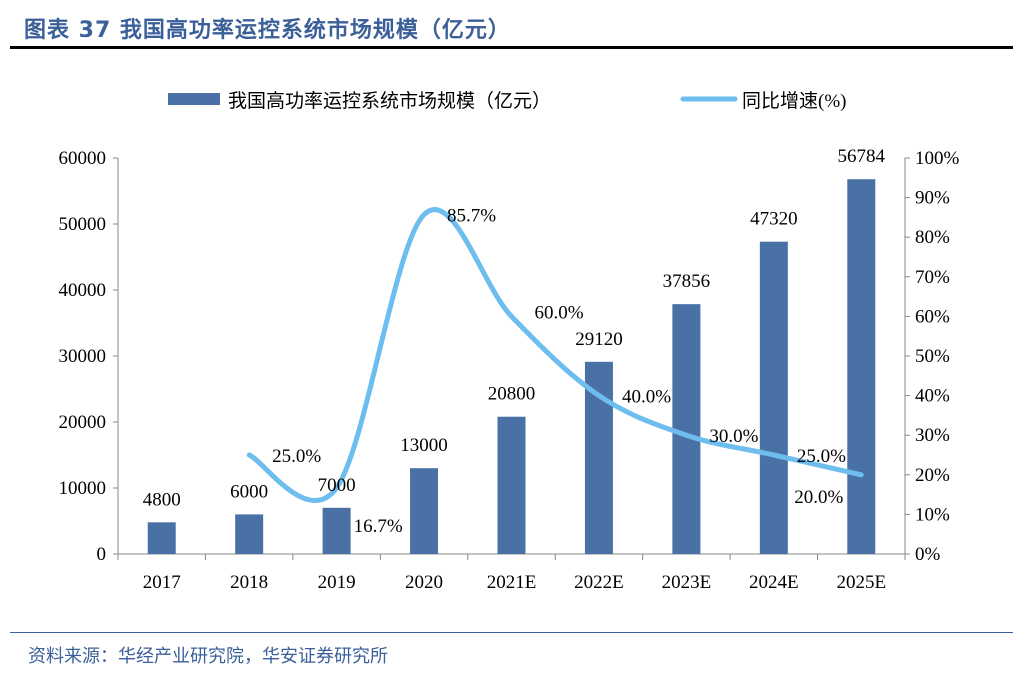 This screenshot has height=674, width=1026. What do you see at coordinates (389, 101) in the screenshot?
I see `legend-bar-label: 我国高功率运控系统市场规模（亿元）` at bounding box center [389, 101].